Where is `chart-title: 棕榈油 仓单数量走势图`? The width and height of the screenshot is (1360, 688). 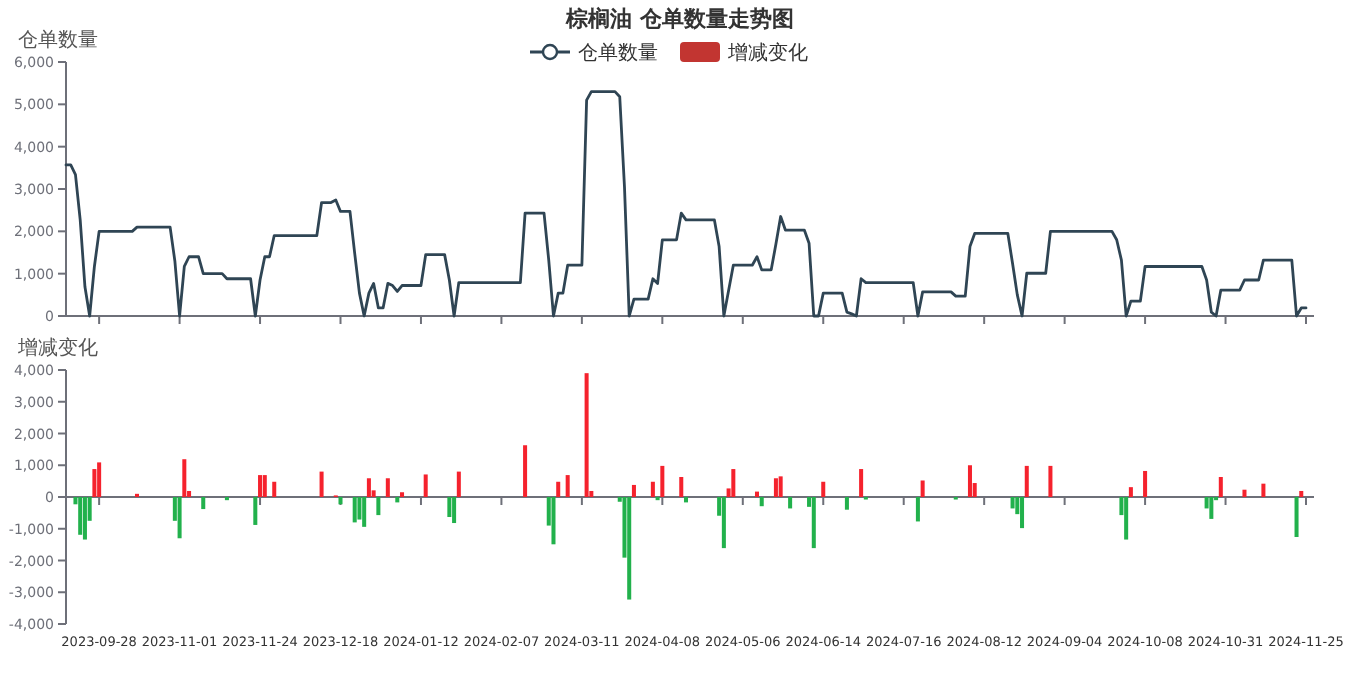 chart-title: 棕榈油 仓单数量走势图 is located at coordinates (679, 19).